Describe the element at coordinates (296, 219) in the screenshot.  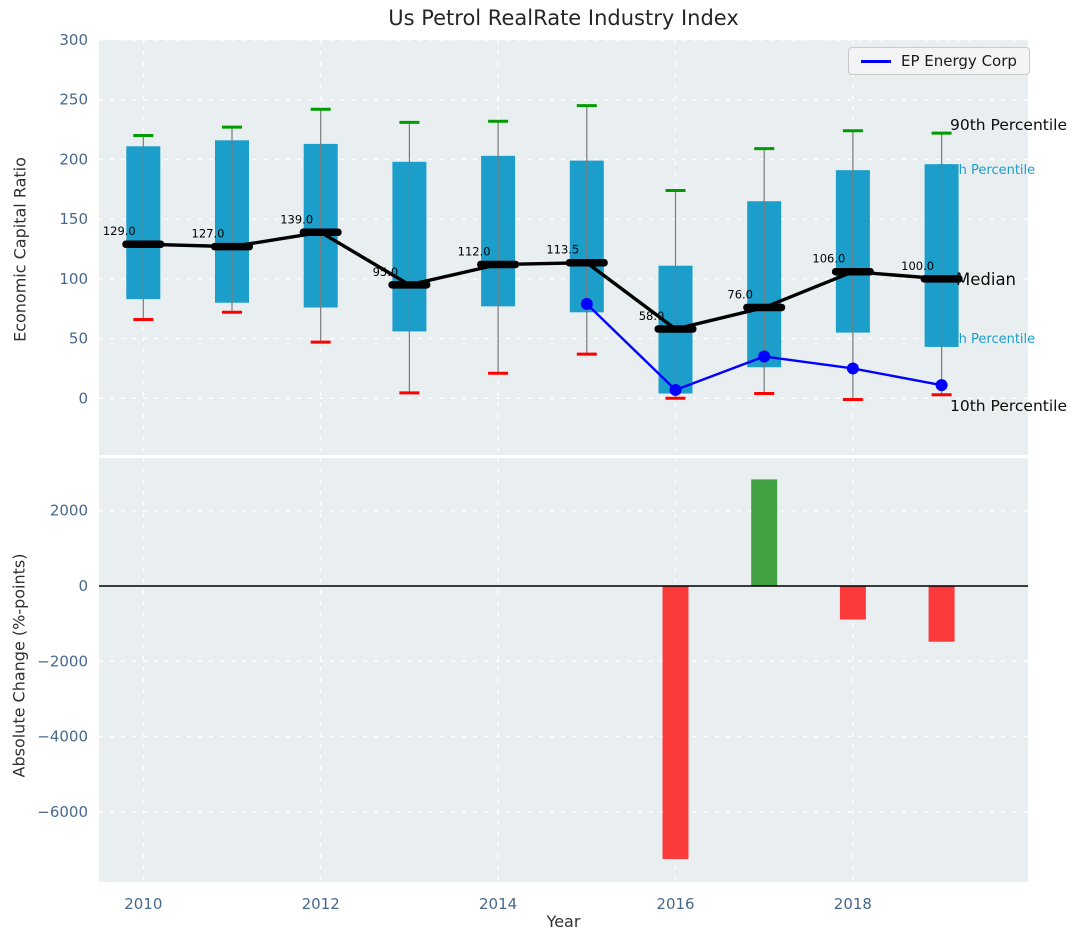
I see `median-value-label: 139.0` at that location.